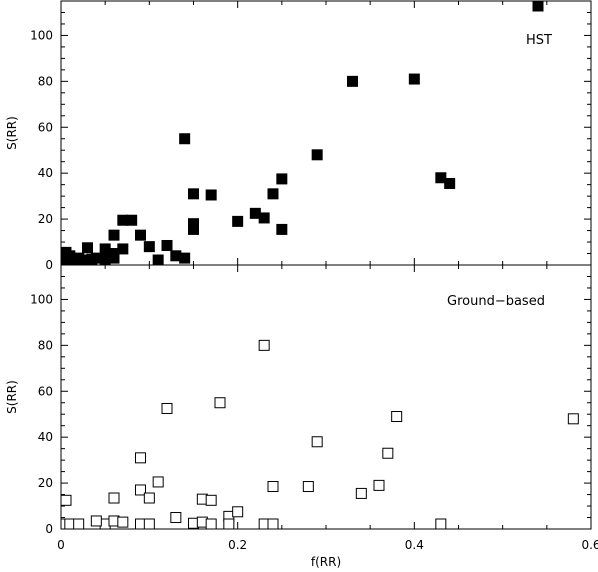 This screenshot has width=598, height=572. Describe the element at coordinates (539, 40) in the screenshot. I see `top-panel-annotation: HST` at that location.